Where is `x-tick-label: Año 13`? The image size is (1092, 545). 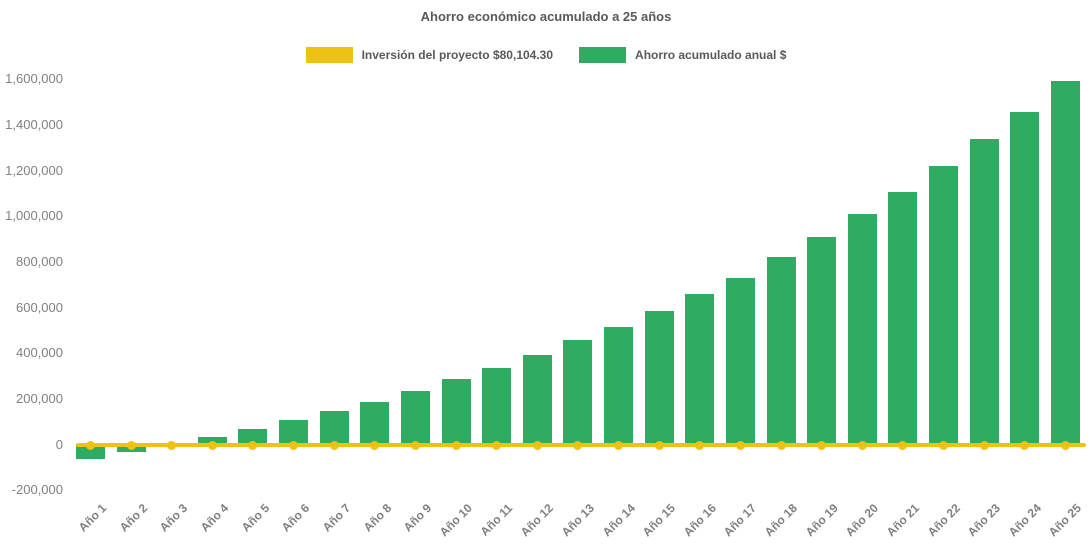
x-tick-label: Año 13 is located at coordinates (577, 520).